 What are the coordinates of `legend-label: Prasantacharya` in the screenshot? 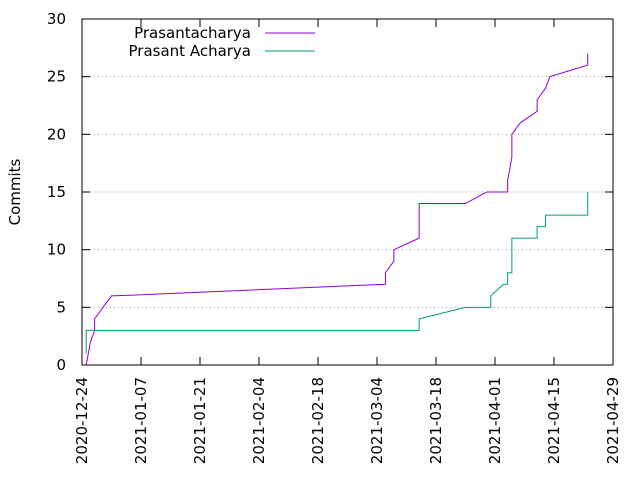 It's located at (192, 33).